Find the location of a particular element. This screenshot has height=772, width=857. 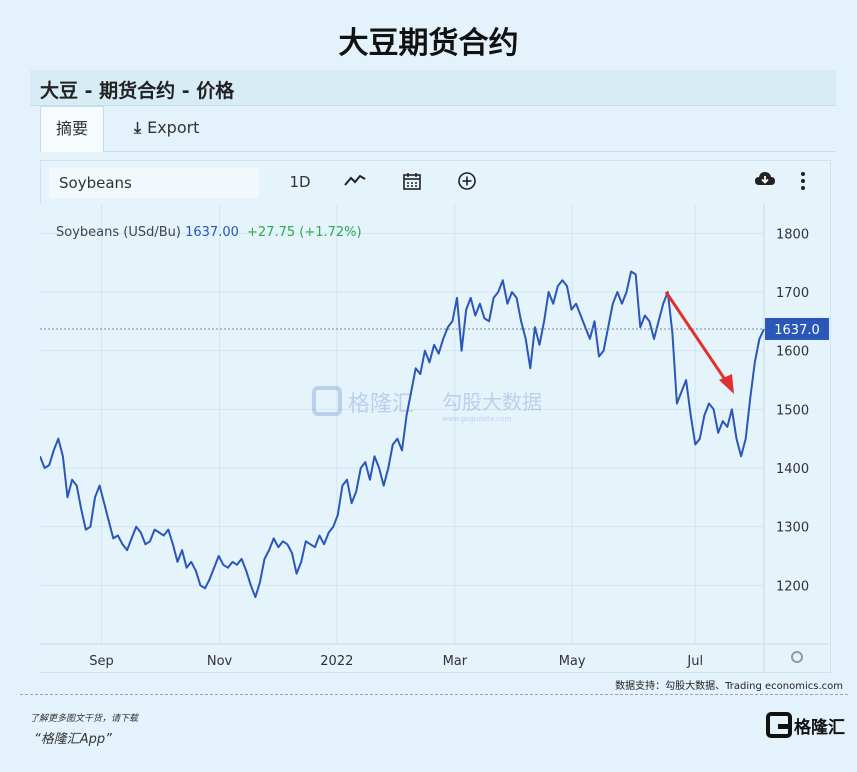

export-button: ⤓ Export is located at coordinates (166, 129).